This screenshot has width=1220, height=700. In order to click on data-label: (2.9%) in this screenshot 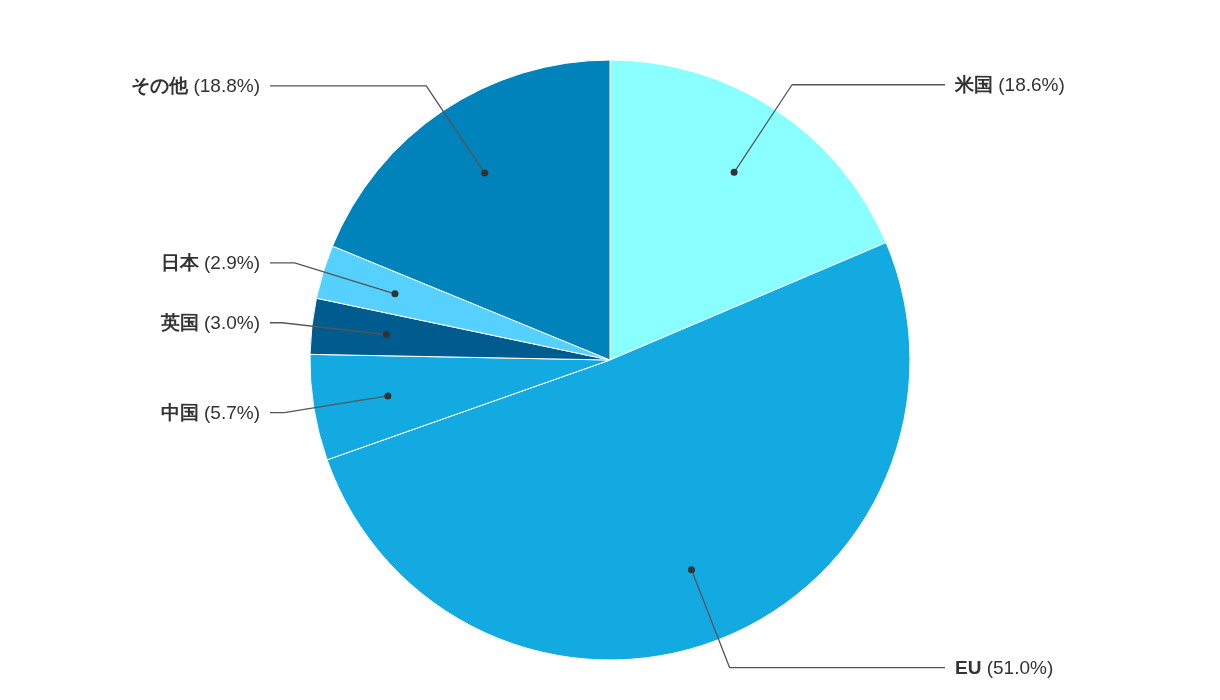, I will do `click(229, 262)`.